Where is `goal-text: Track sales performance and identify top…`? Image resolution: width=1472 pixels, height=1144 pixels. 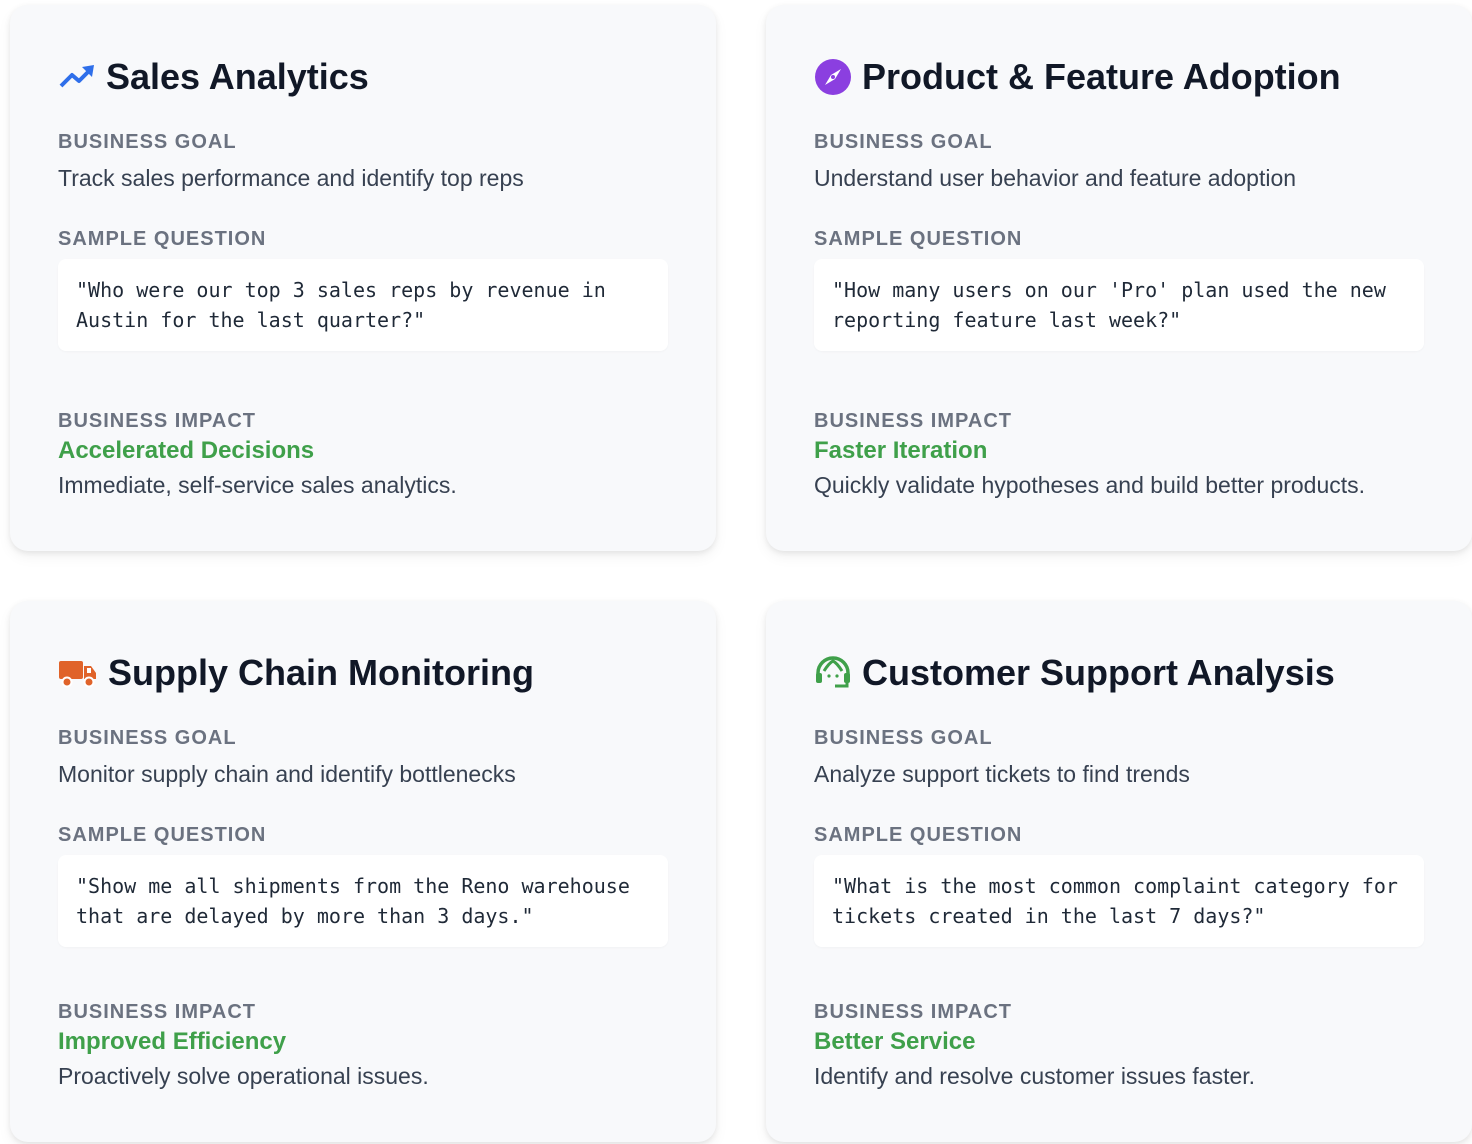
goal-text: Track sales performance and identify top… is located at coordinates (291, 178).